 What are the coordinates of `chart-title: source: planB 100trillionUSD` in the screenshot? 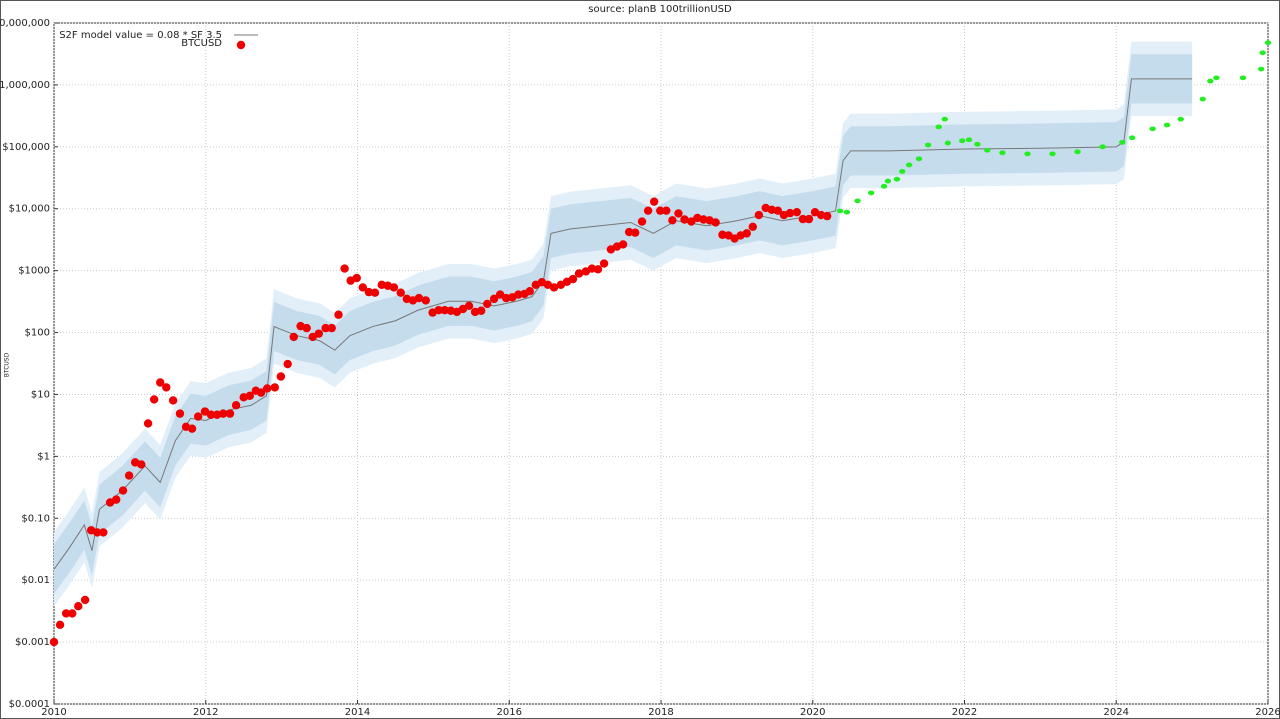 It's located at (660, 9).